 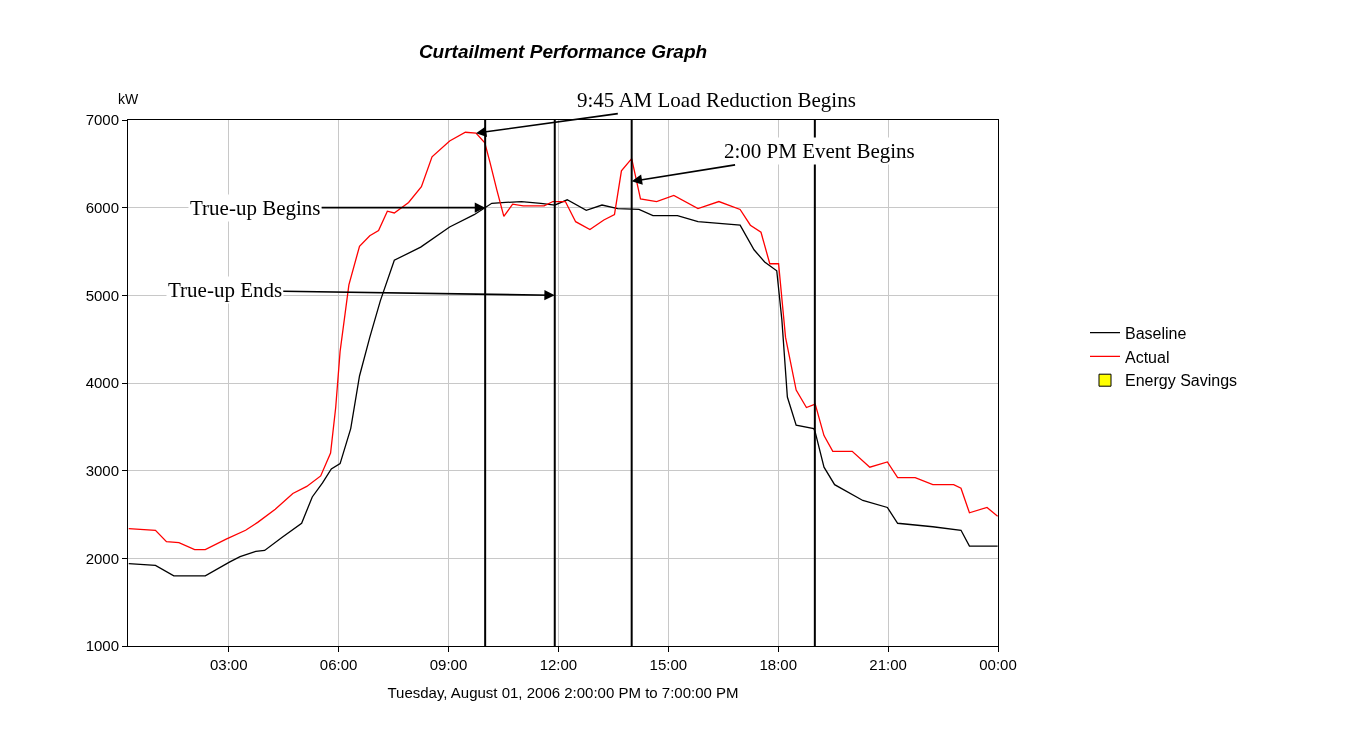 What do you see at coordinates (1181, 381) in the screenshot?
I see `legend-label: Energy Savings` at bounding box center [1181, 381].